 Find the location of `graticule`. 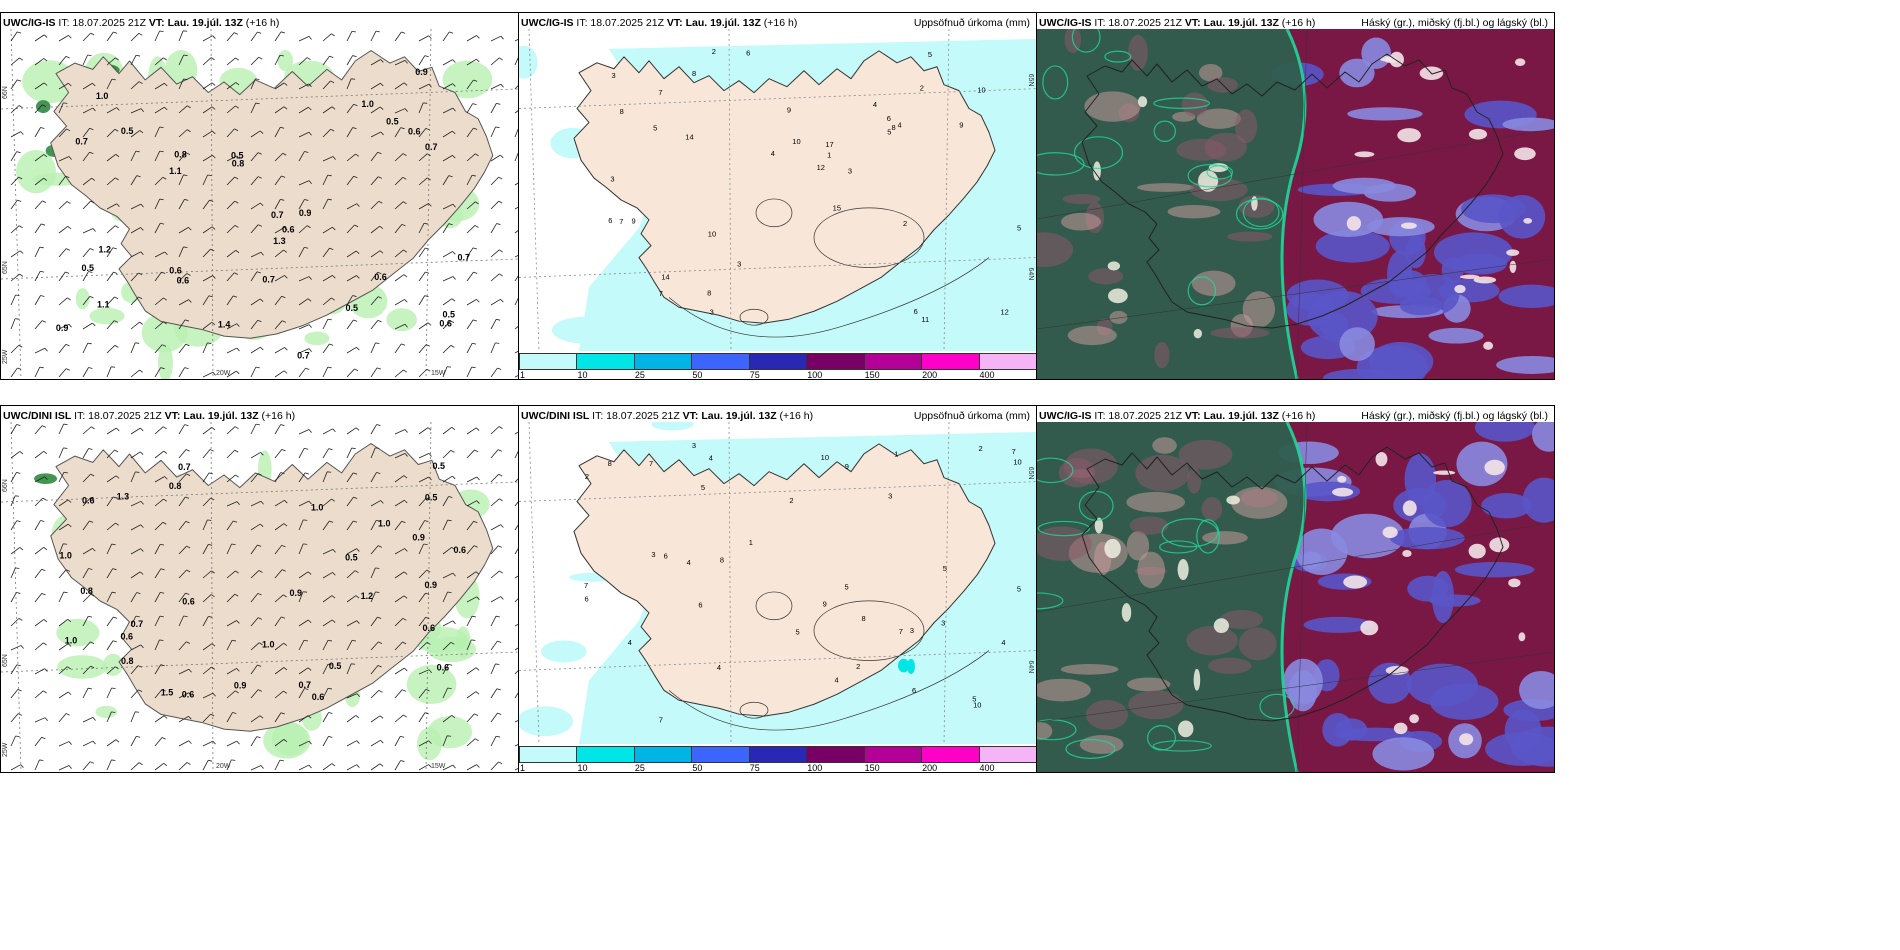

graticule is located at coordinates (1295, 597).